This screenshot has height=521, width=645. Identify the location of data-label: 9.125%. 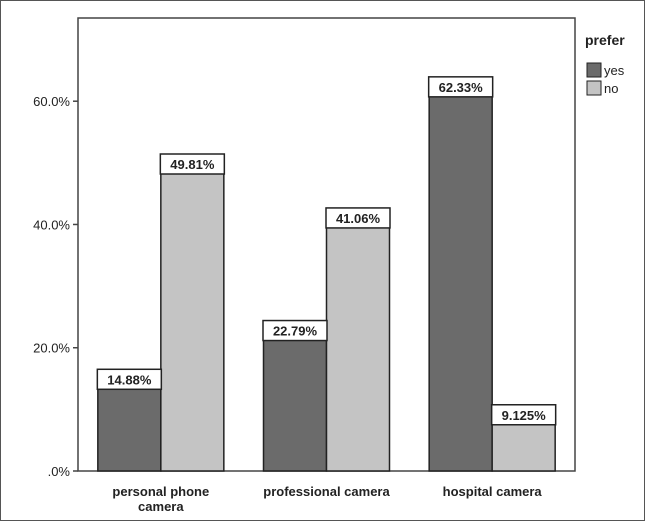
(524, 415).